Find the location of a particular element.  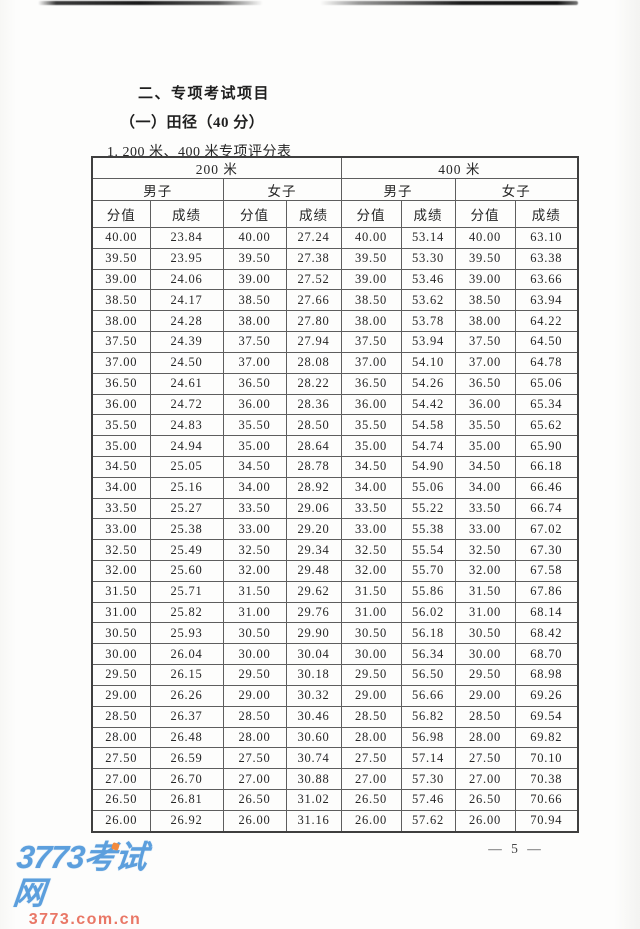

table-row: 29.50 26.15 29.50 30.18 29.50 56.50 29.50 68.98 is located at coordinates (335, 675).